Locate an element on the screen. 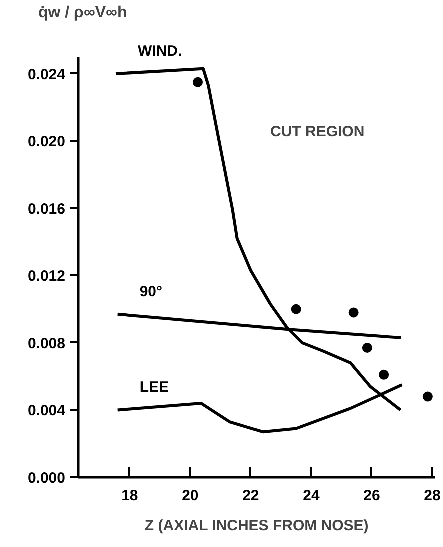 The width and height of the screenshot is (443, 547). series-label: 90° is located at coordinates (151, 291).